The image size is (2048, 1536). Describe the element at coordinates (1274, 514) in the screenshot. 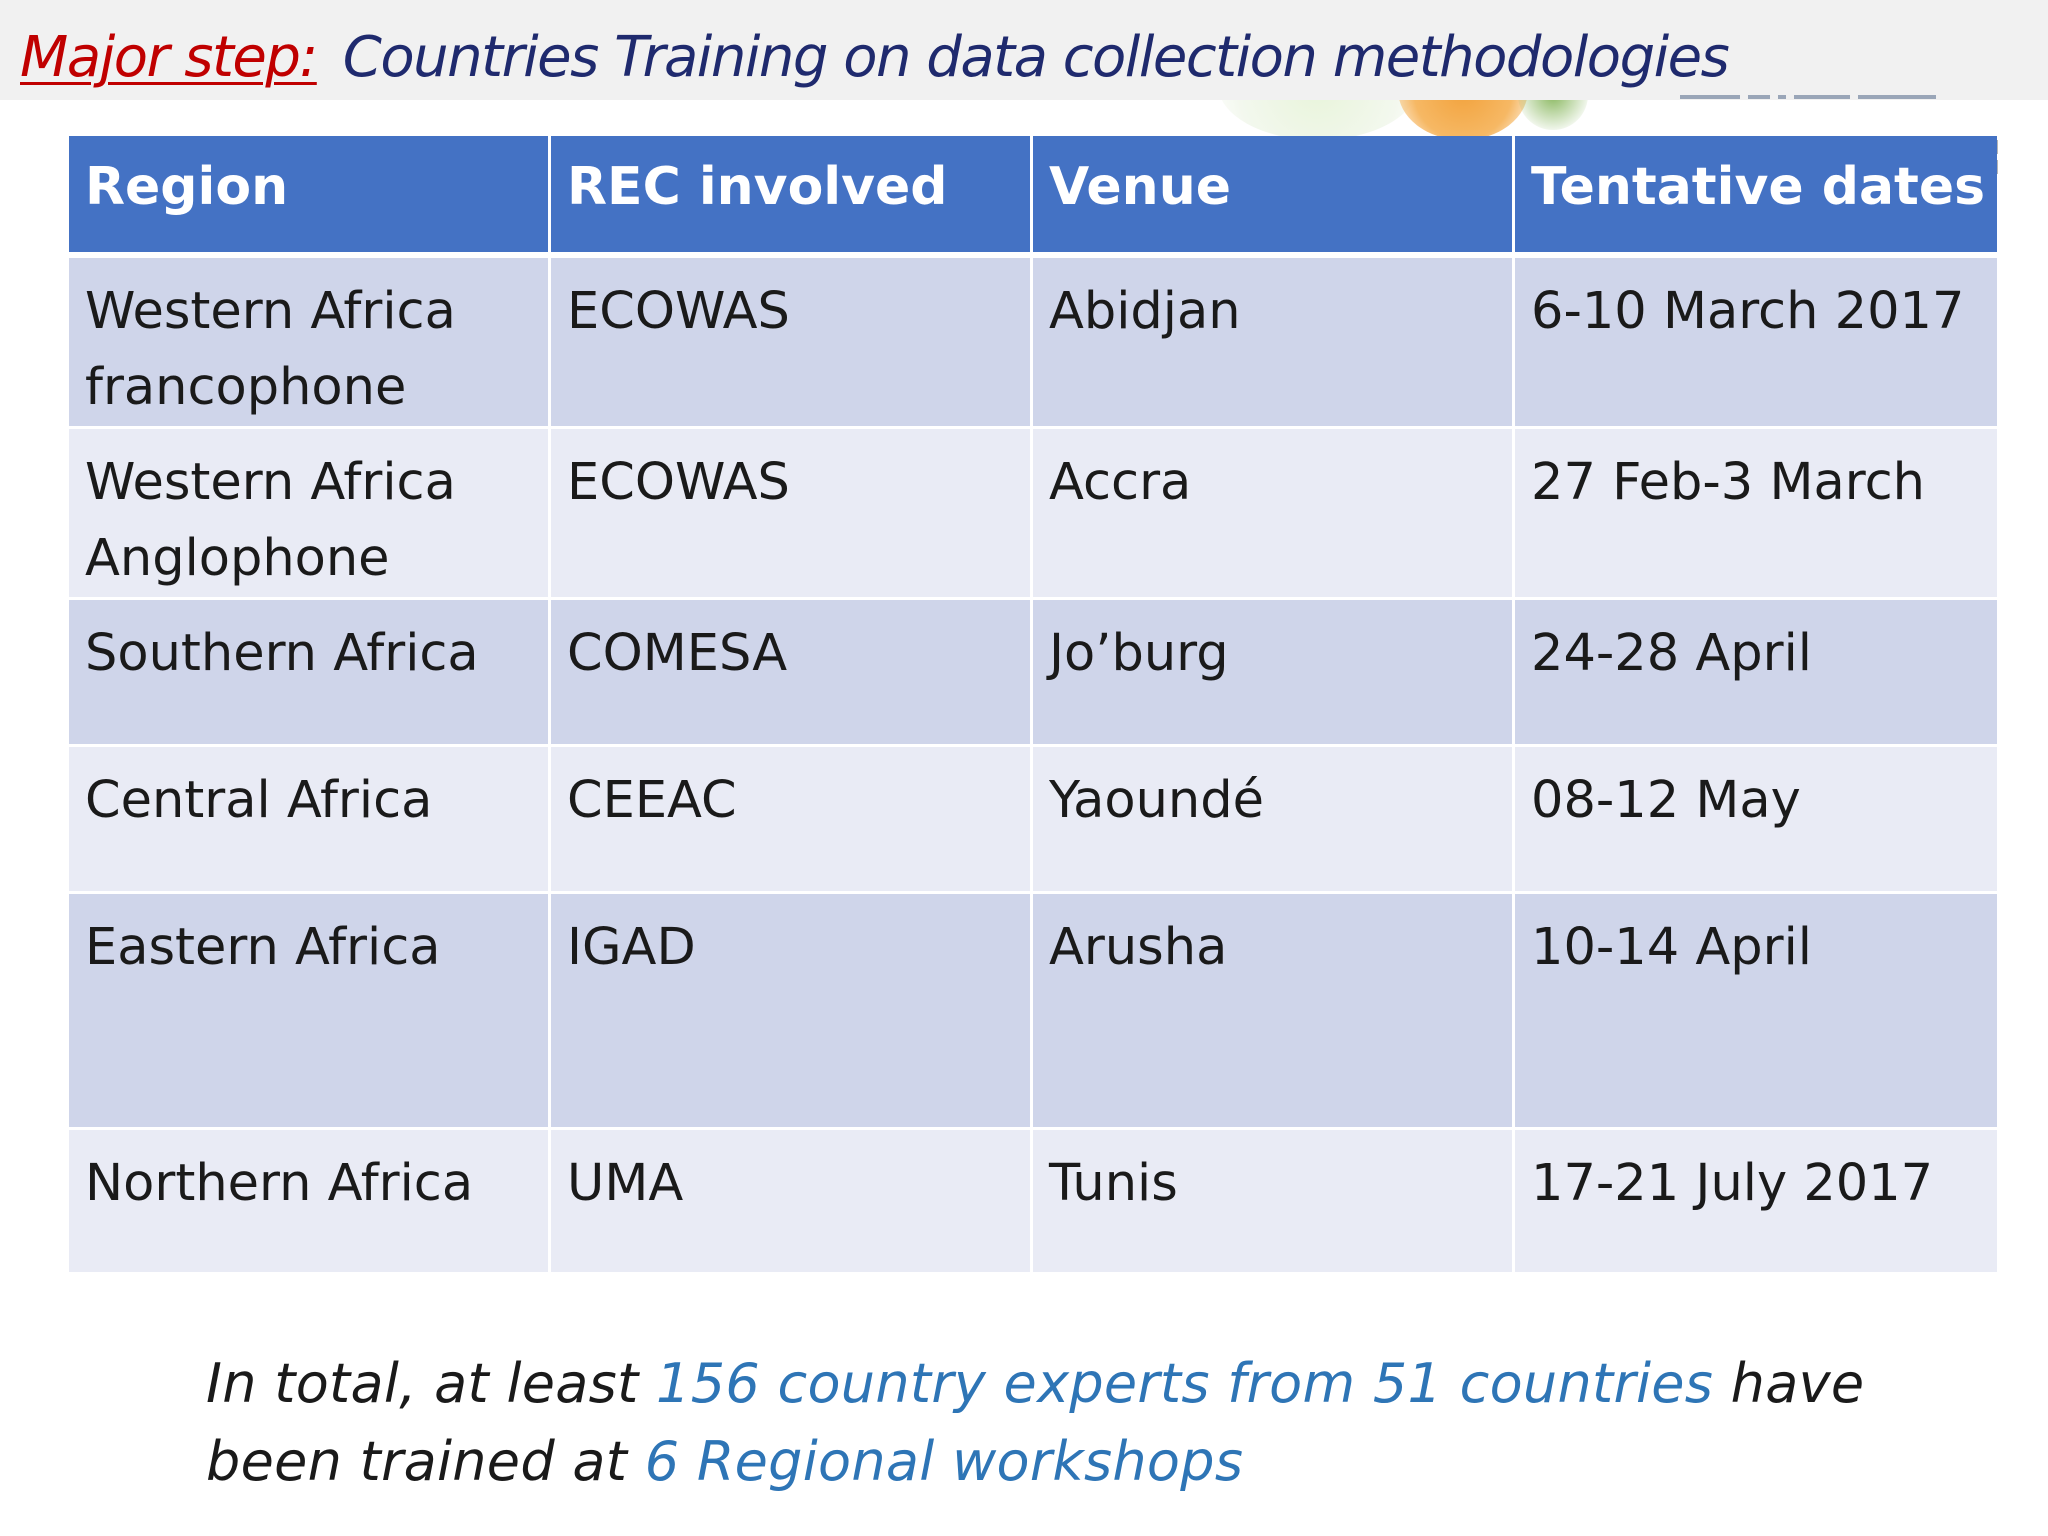

I see `venue-cell: Accra` at that location.